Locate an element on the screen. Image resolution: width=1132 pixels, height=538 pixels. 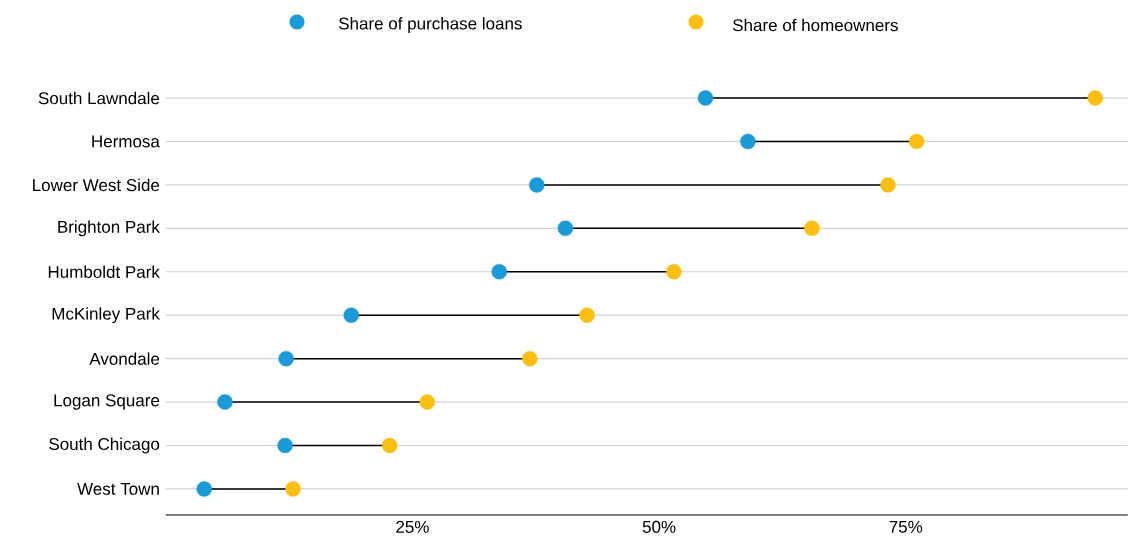
x-tick-label: 50% is located at coordinates (659, 526).